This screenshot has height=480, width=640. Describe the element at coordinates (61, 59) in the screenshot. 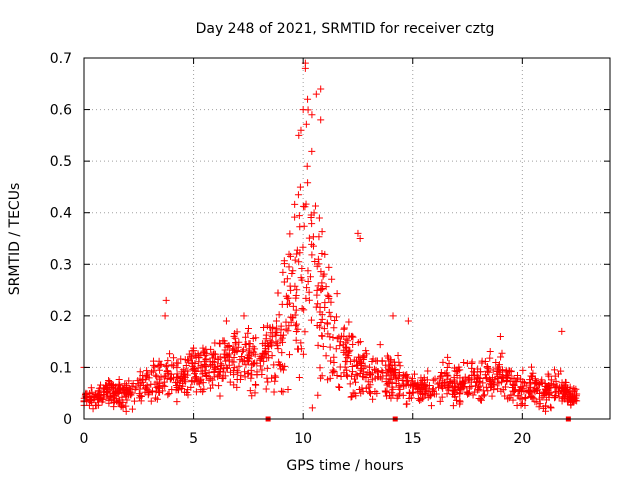

I see `y-tick-label-7: 0.7` at that location.